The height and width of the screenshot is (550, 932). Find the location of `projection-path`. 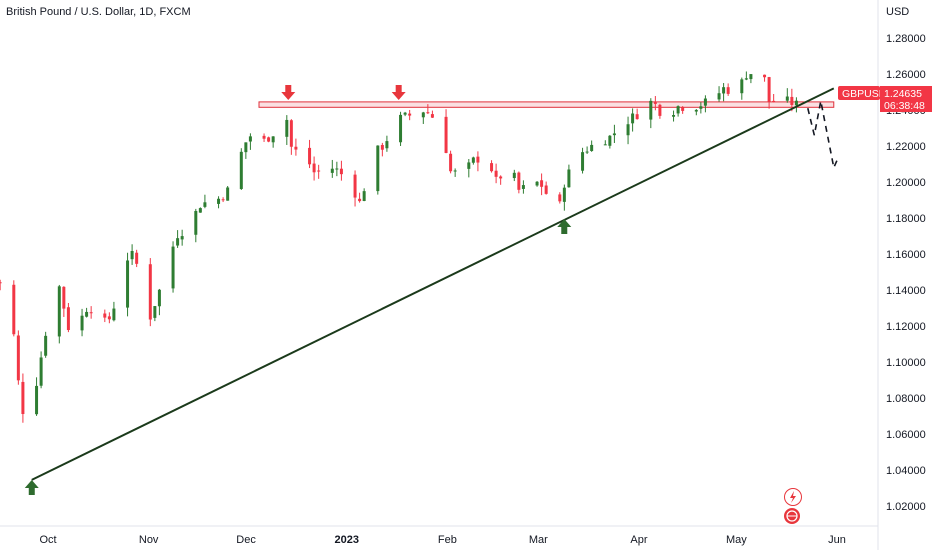

projection-path is located at coordinates (822, 135).